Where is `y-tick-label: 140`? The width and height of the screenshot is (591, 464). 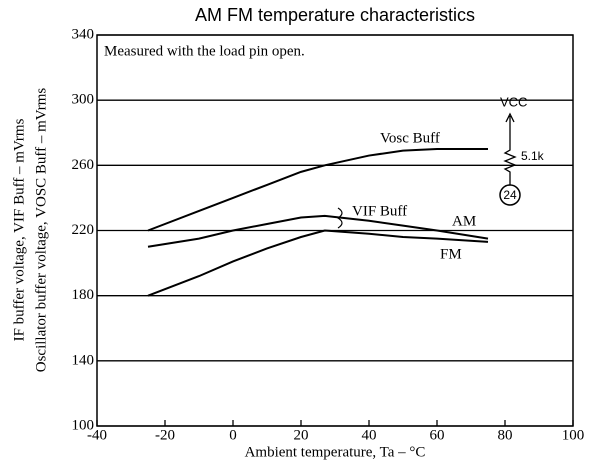
y-tick-label: 140 is located at coordinates (83, 360).